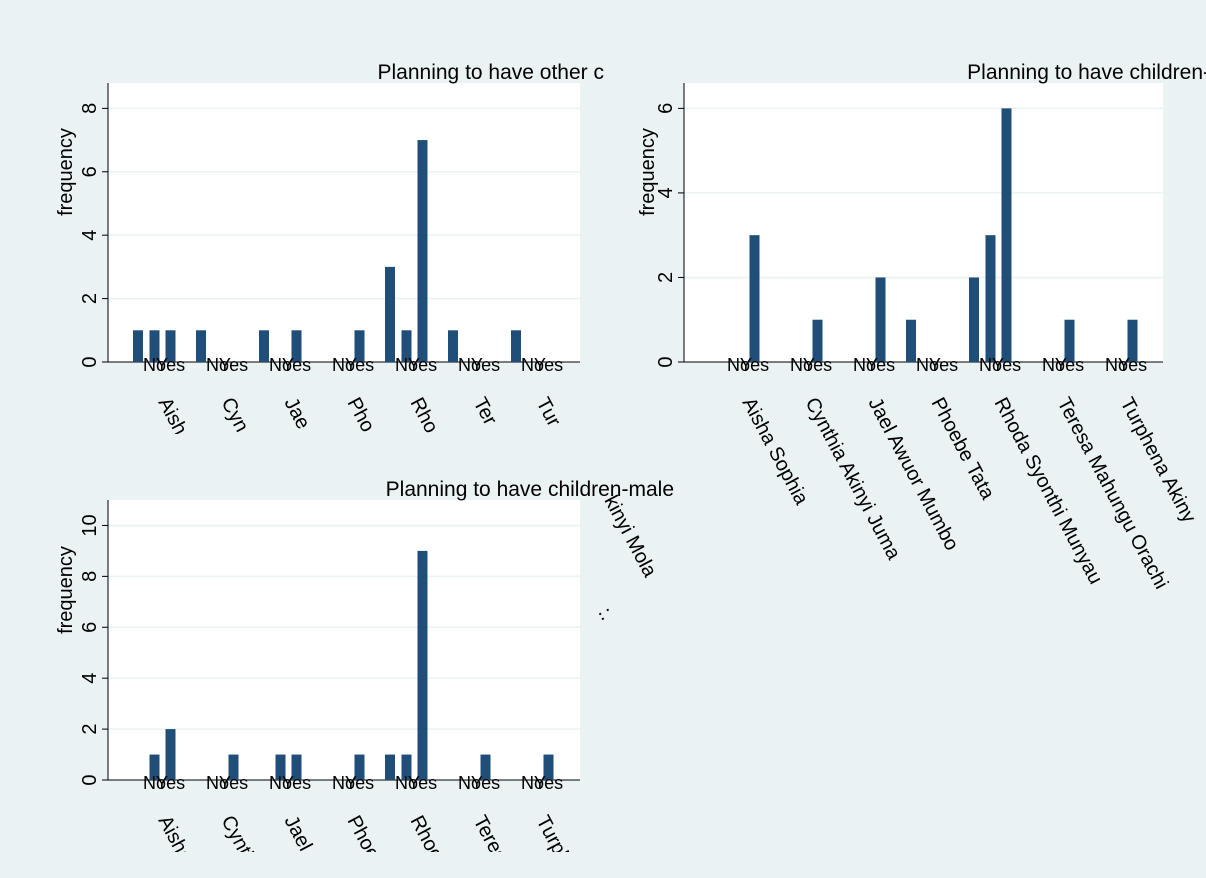 Image resolution: width=1206 pixels, height=878 pixels. Describe the element at coordinates (554, 840) in the screenshot. I see `x-category-label: Turph` at that location.